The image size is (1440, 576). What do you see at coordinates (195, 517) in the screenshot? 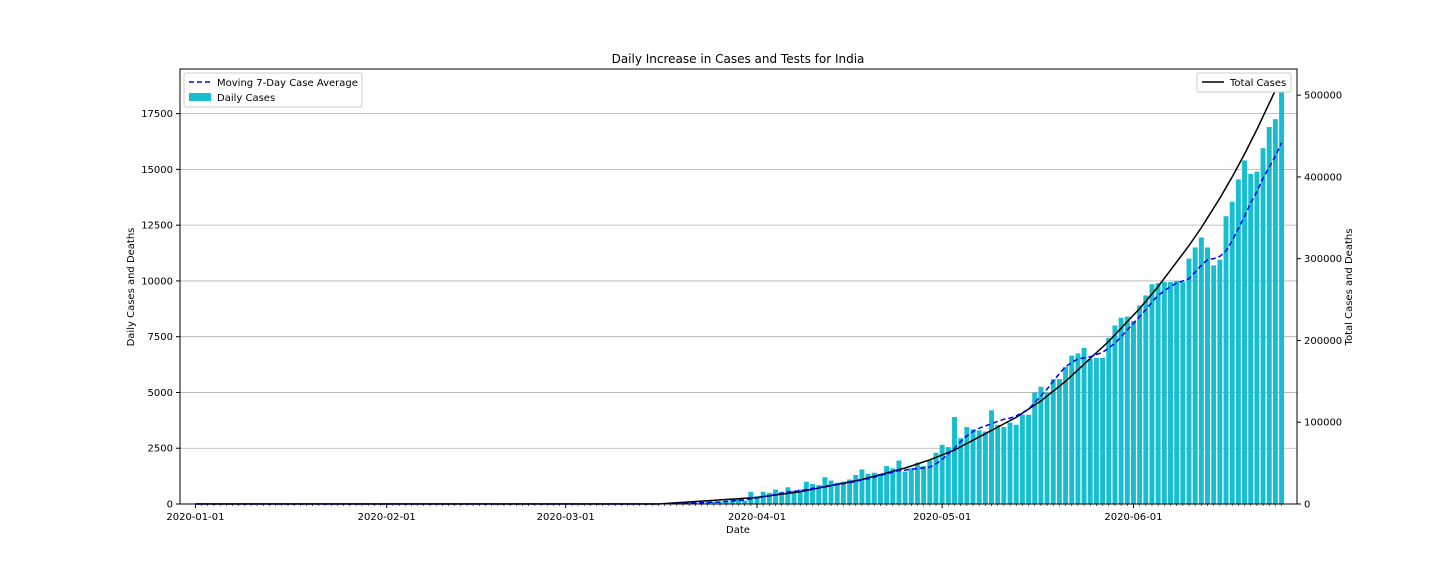
I see `x-tick-label: 2020-01-01` at bounding box center [195, 517].